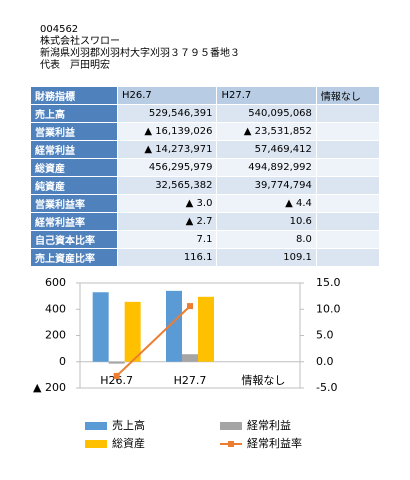  What do you see at coordinates (49, 387) in the screenshot?
I see `y-tick-label: ▲ 200` at bounding box center [49, 387].